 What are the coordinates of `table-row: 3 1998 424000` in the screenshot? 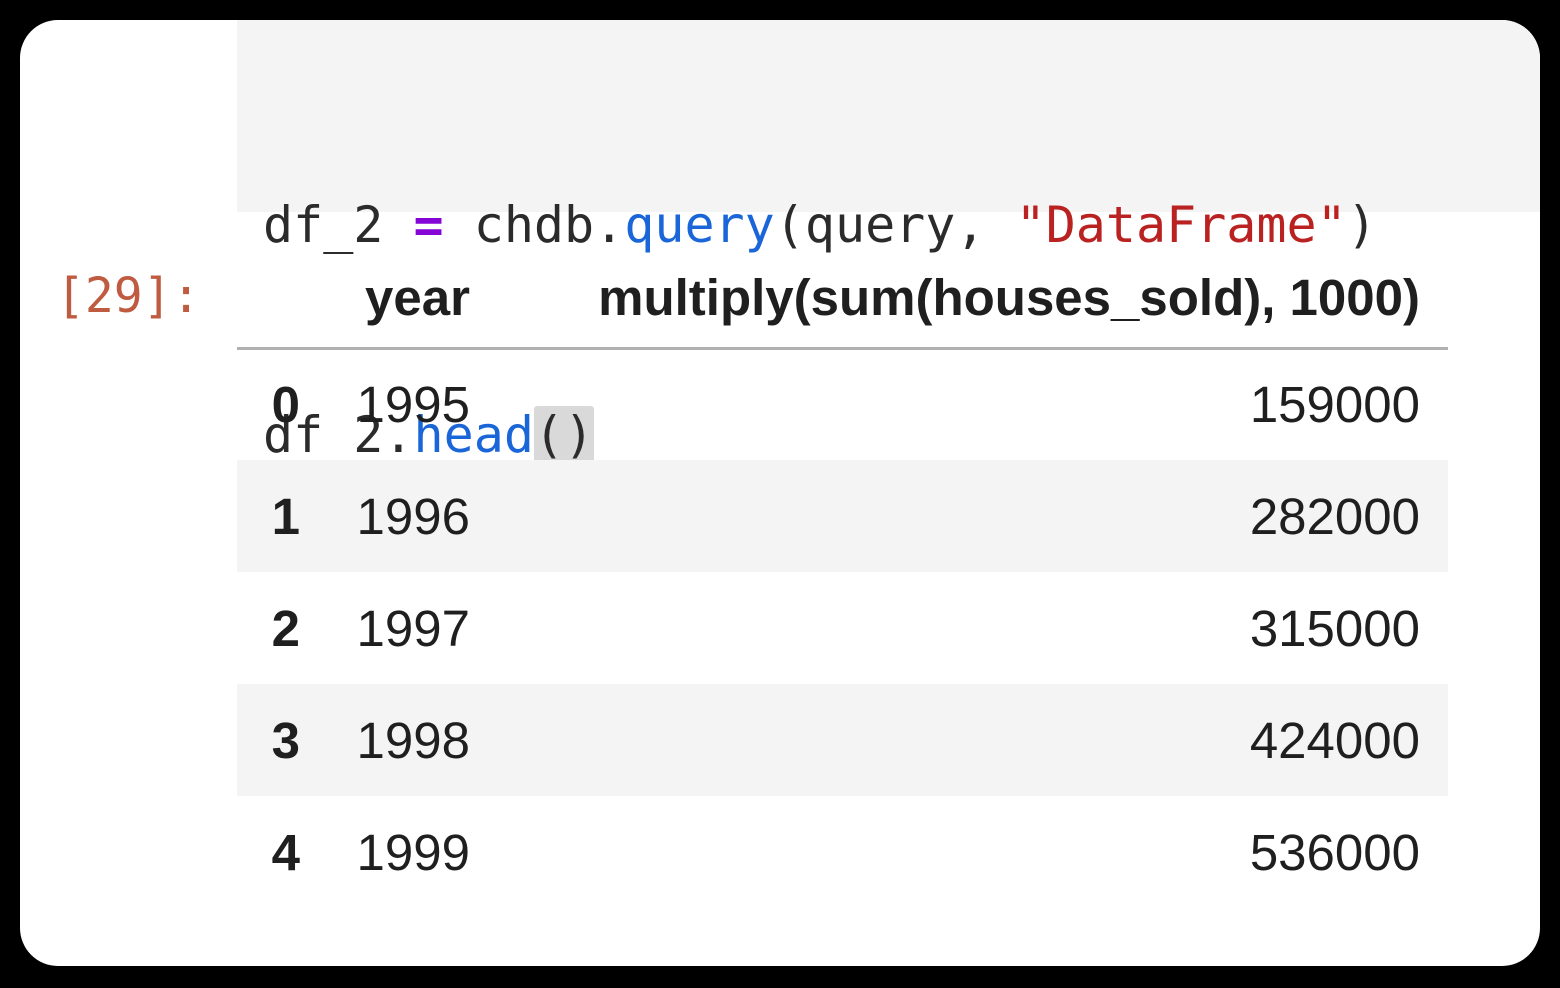 It's located at (842, 740).